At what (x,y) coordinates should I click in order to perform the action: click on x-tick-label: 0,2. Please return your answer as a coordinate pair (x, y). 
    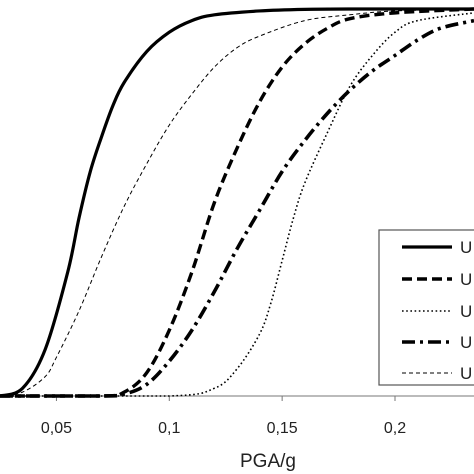
    Looking at the image, I should click on (395, 428).